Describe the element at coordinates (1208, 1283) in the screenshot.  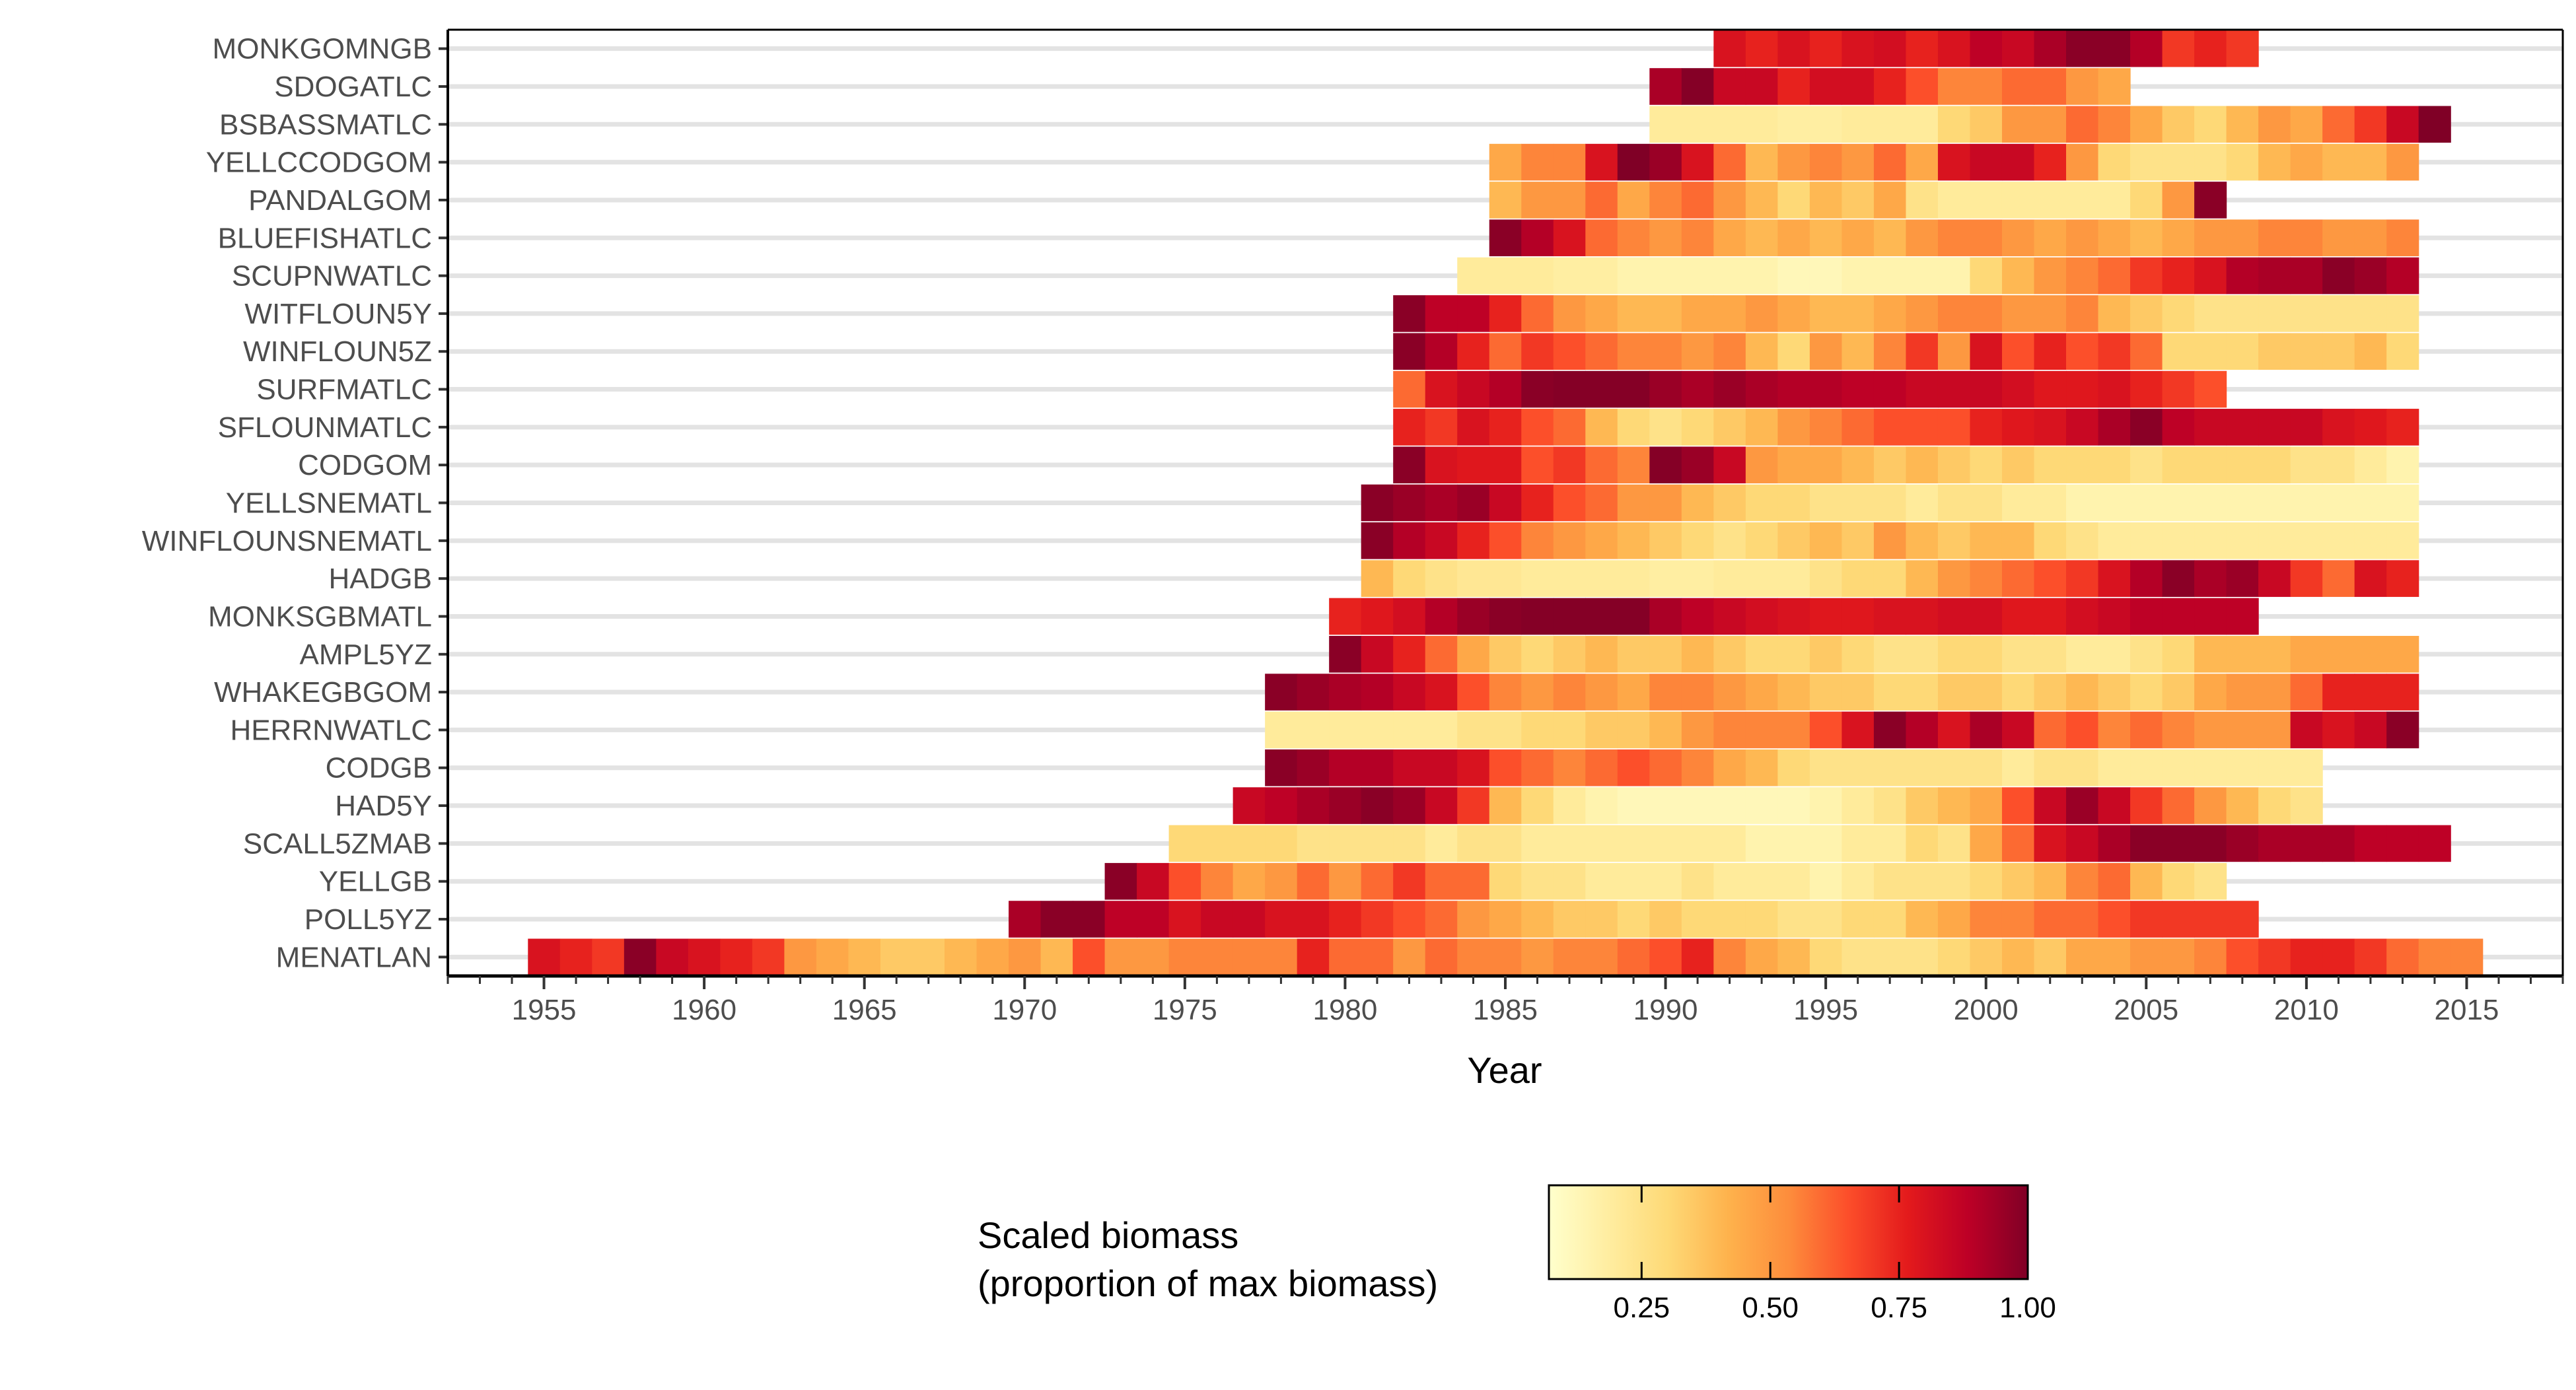
I see `legend-title-line-2: (proportion of max biomass)` at that location.